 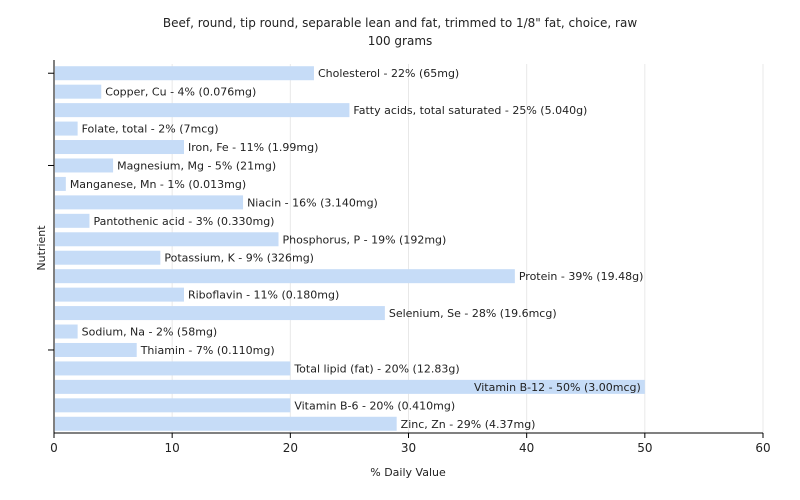 What do you see at coordinates (762, 448) in the screenshot?
I see `x-tick-label: 60` at bounding box center [762, 448].